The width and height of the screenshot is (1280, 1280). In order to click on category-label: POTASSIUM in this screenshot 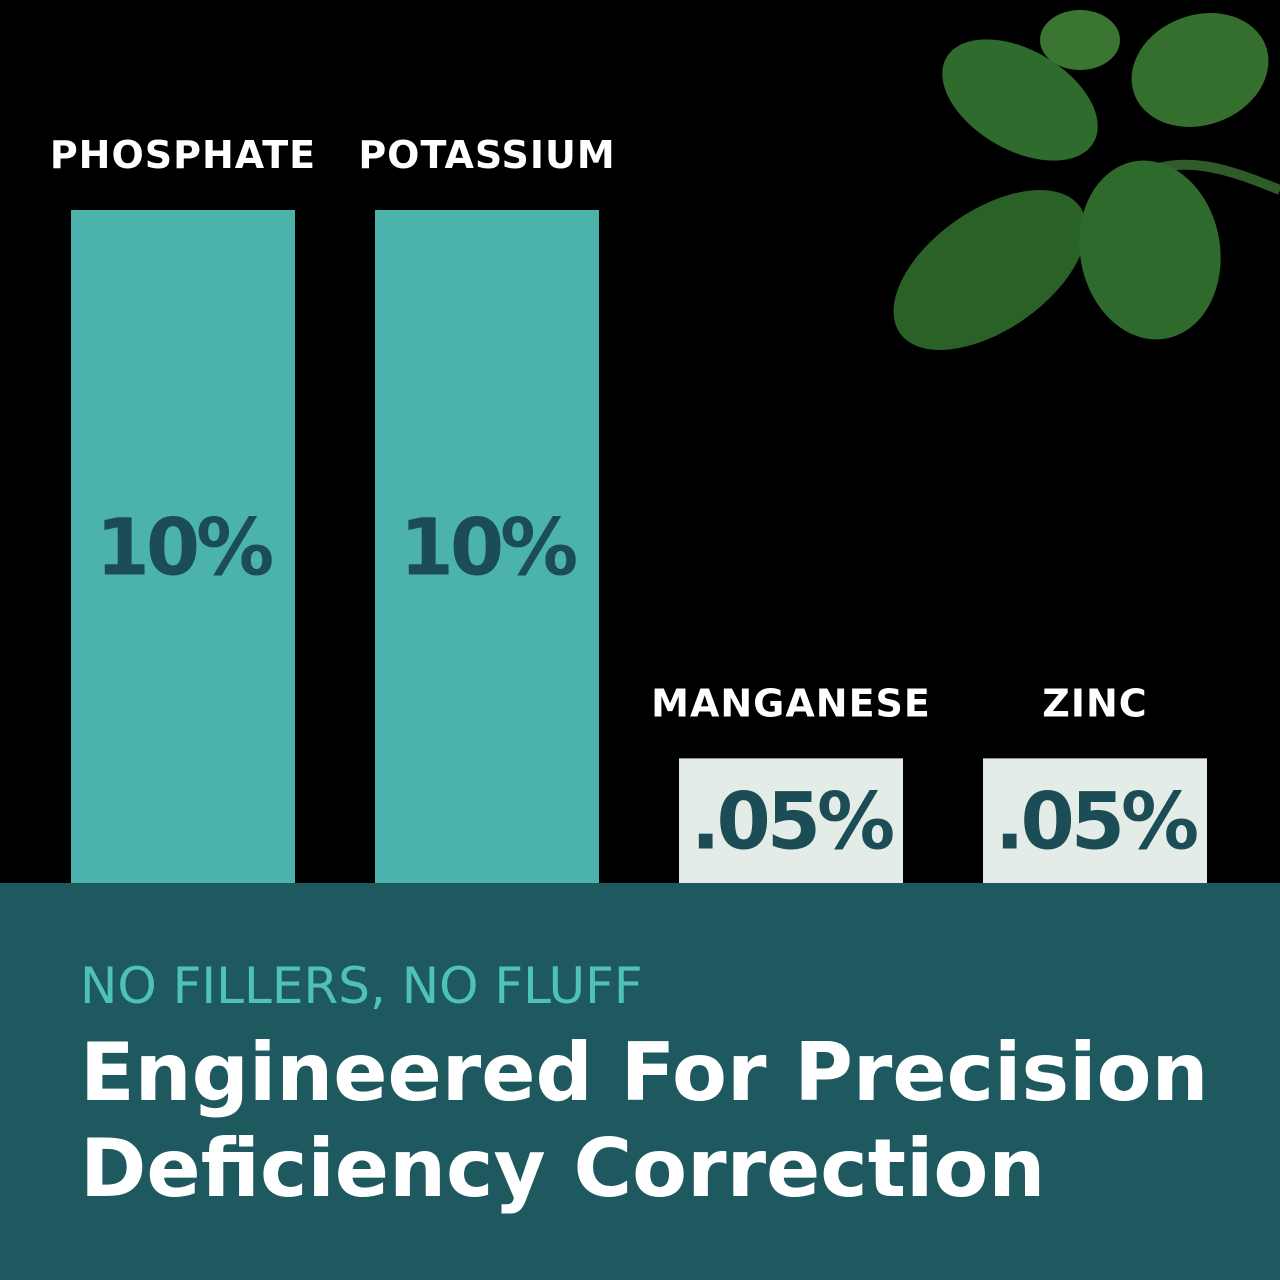, I will do `click(486, 155)`.